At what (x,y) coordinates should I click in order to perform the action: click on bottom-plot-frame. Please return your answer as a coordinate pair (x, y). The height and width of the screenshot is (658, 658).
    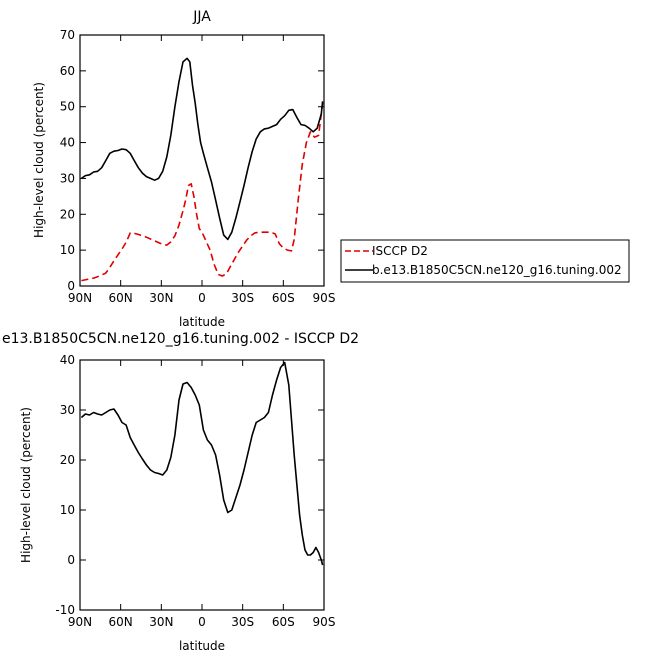
    Looking at the image, I should click on (202, 485).